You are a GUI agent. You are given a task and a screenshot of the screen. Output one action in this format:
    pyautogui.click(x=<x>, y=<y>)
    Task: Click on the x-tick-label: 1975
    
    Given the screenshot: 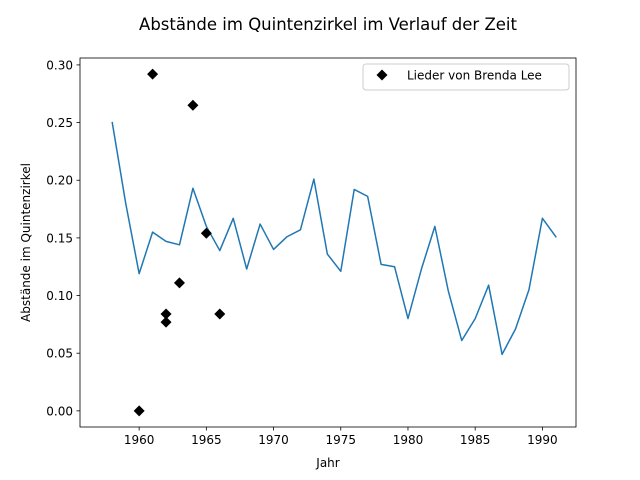 What is the action you would take?
    pyautogui.click(x=340, y=440)
    